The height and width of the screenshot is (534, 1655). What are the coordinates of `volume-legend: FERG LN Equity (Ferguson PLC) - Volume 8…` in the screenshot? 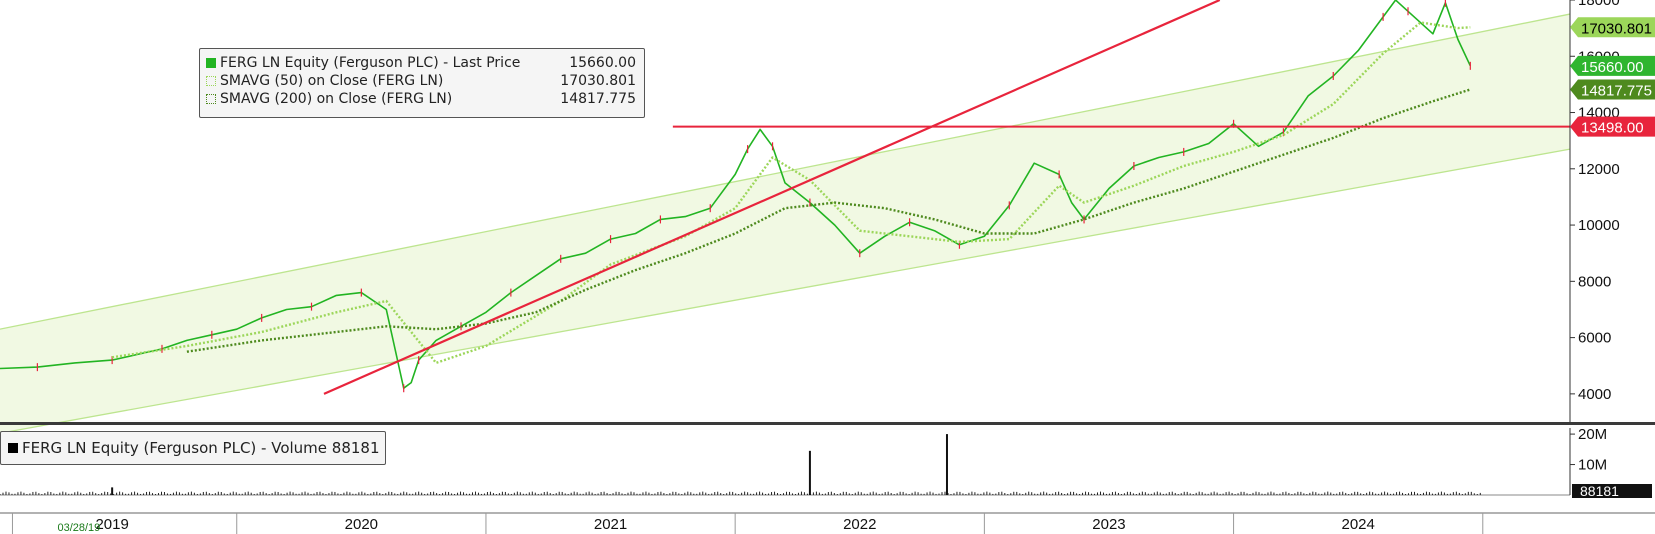 It's located at (193, 448).